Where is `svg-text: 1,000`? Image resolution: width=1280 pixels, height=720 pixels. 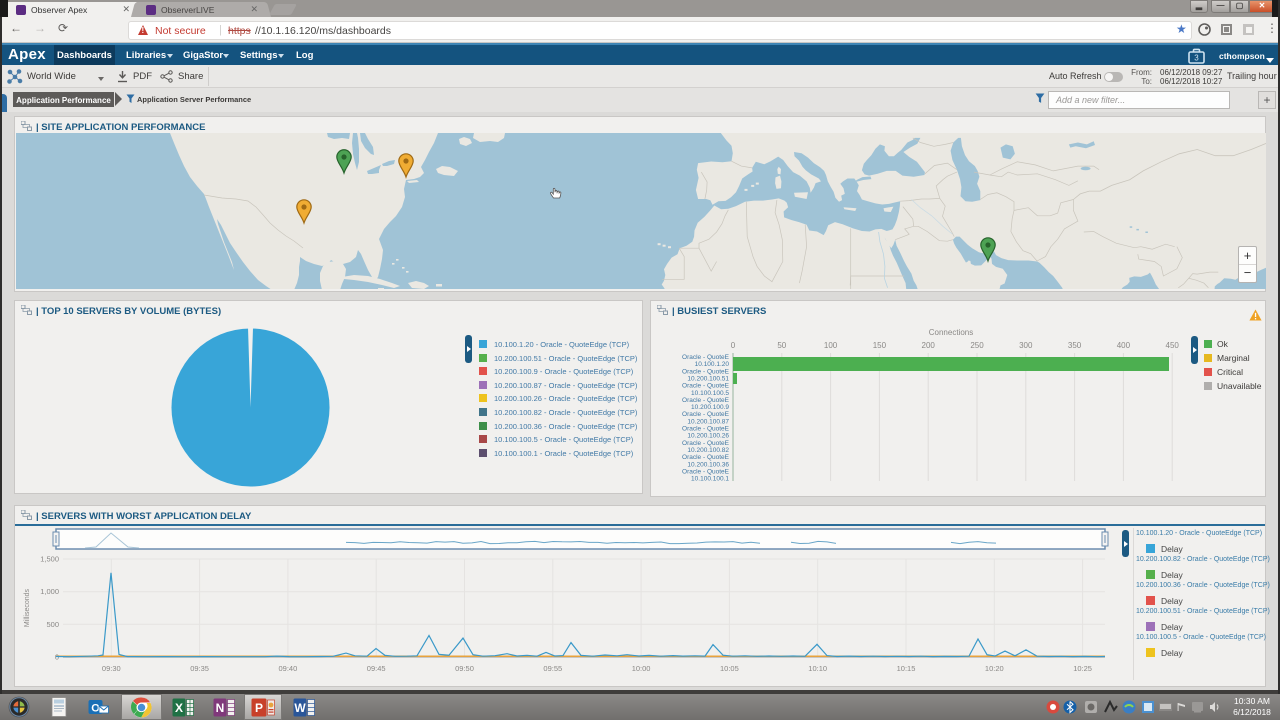
svg-text: 1,000 is located at coordinates (49, 591).